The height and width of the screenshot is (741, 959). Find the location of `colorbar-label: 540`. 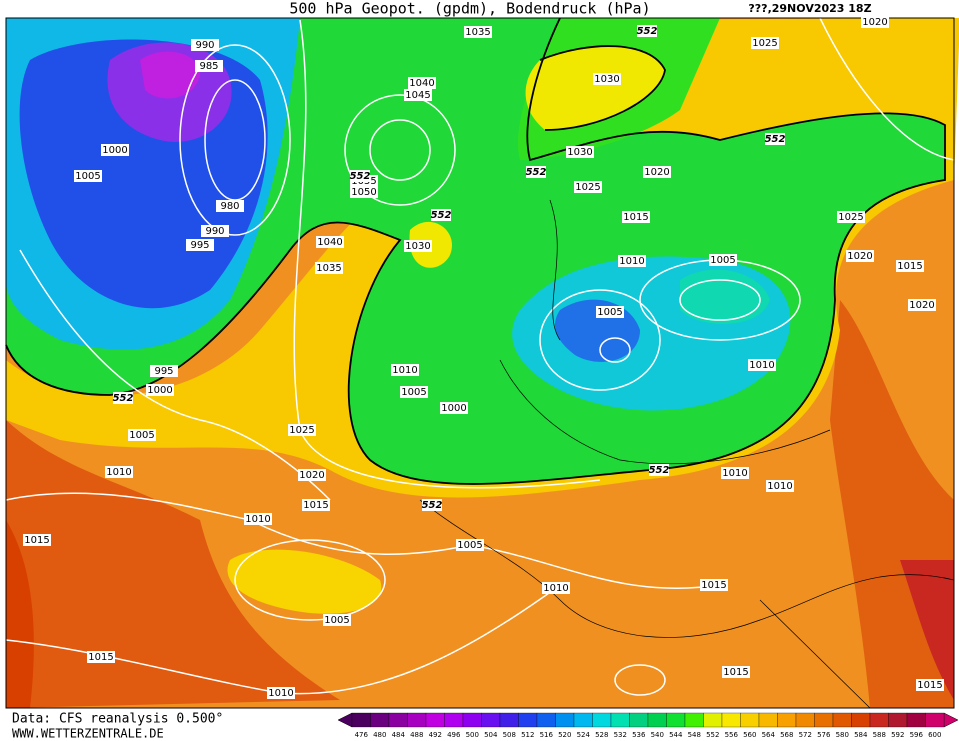

colorbar-label: 540 is located at coordinates (657, 735).